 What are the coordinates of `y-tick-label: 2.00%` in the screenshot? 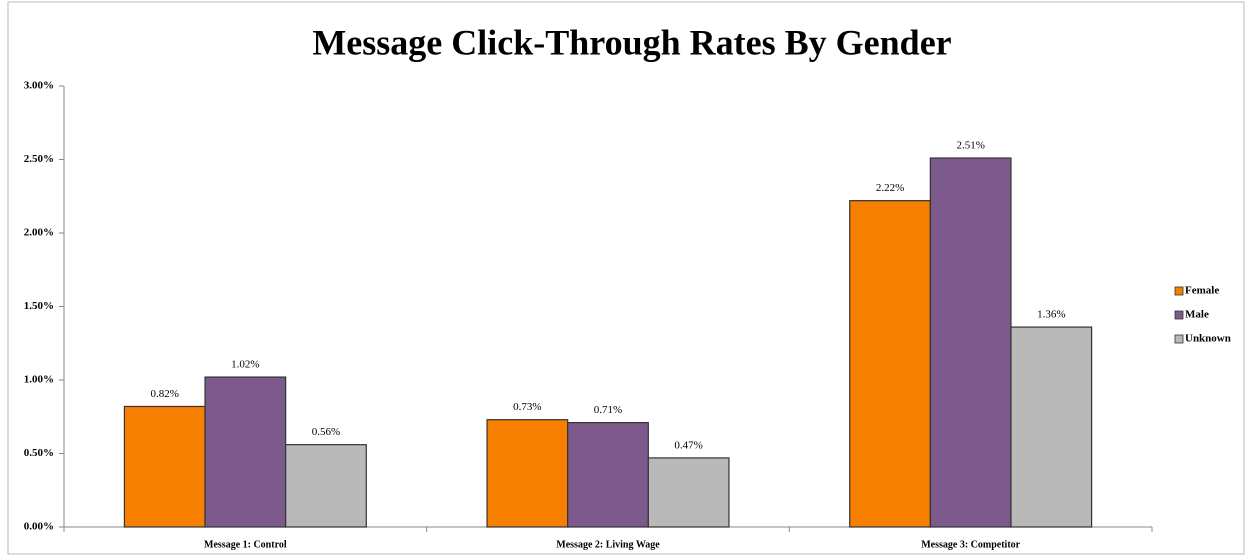 It's located at (39, 233).